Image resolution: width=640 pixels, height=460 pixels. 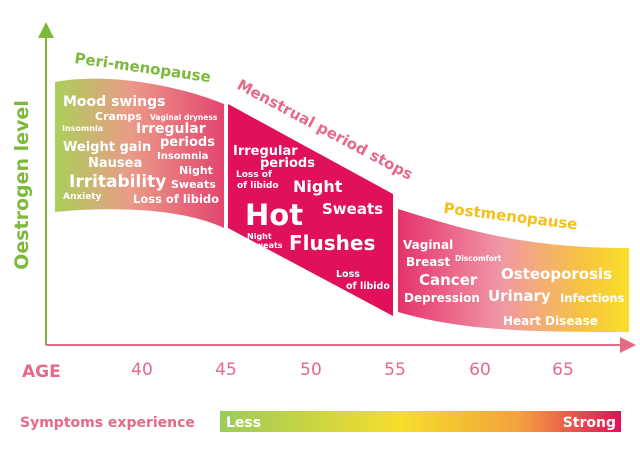 I want to click on symptom-anxiety: Anxiety, so click(x=82, y=197).